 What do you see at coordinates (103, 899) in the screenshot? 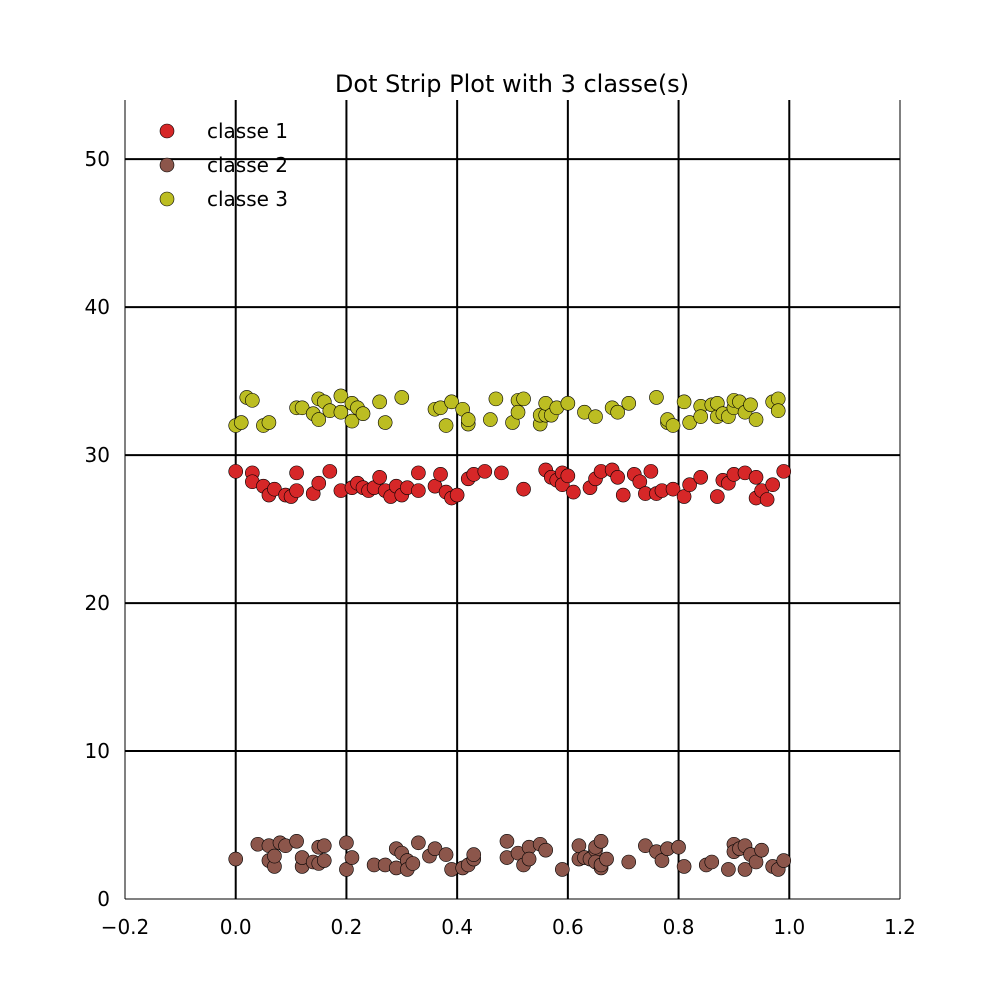
I see `y-tick-label: 0` at bounding box center [103, 899].